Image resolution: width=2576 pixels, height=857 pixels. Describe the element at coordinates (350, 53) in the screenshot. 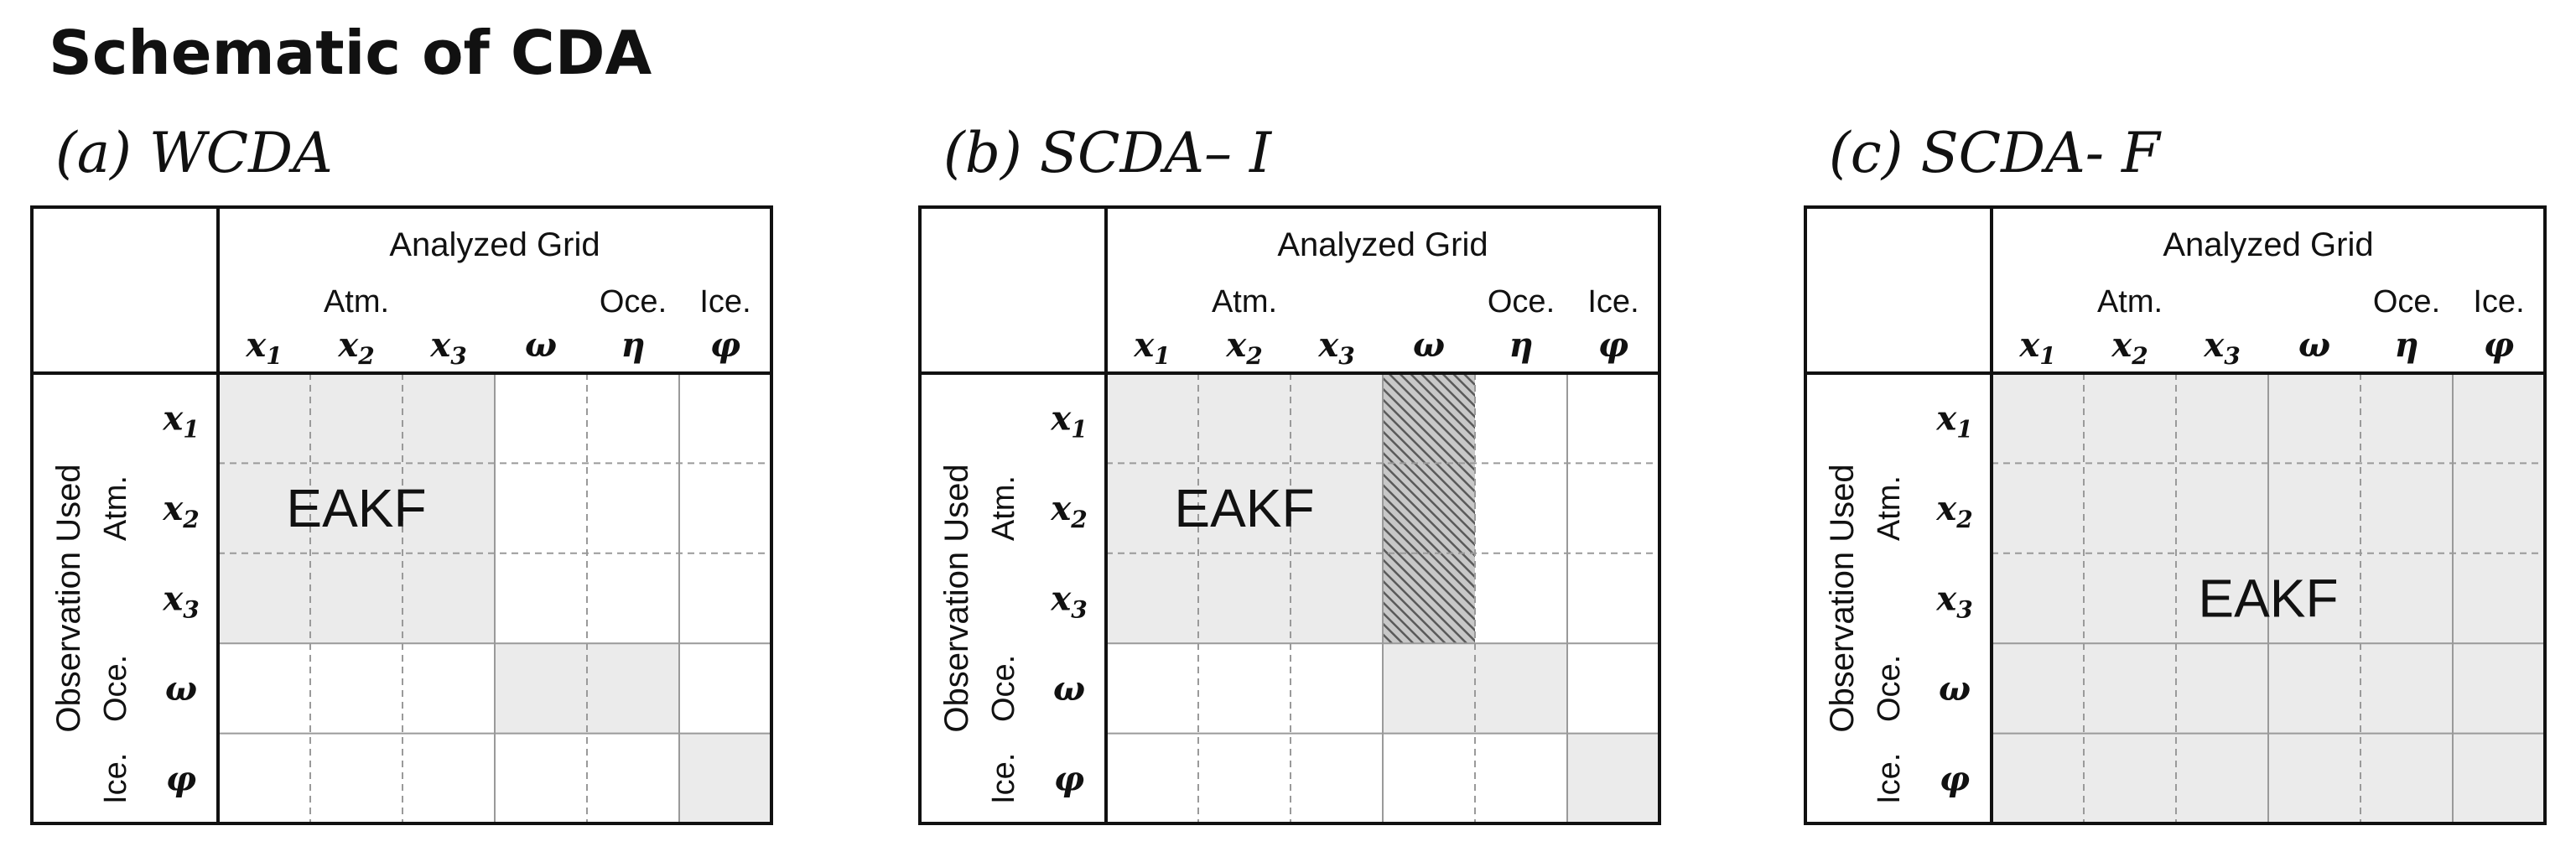

I see `main-title: Schematic of CDA` at that location.